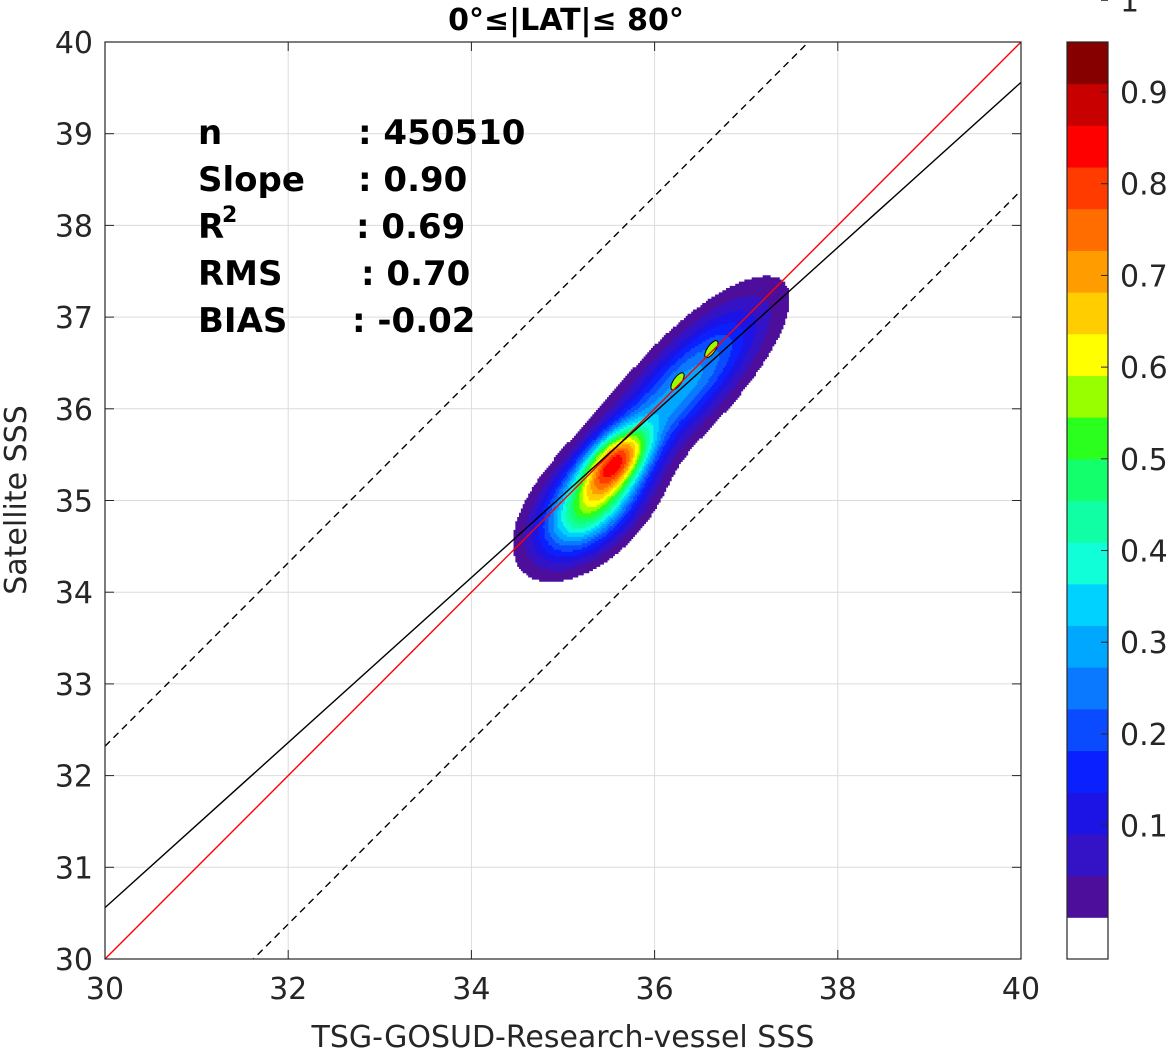  What do you see at coordinates (229, 215) in the screenshot?
I see `stat-label-superscript: 2` at bounding box center [229, 215].